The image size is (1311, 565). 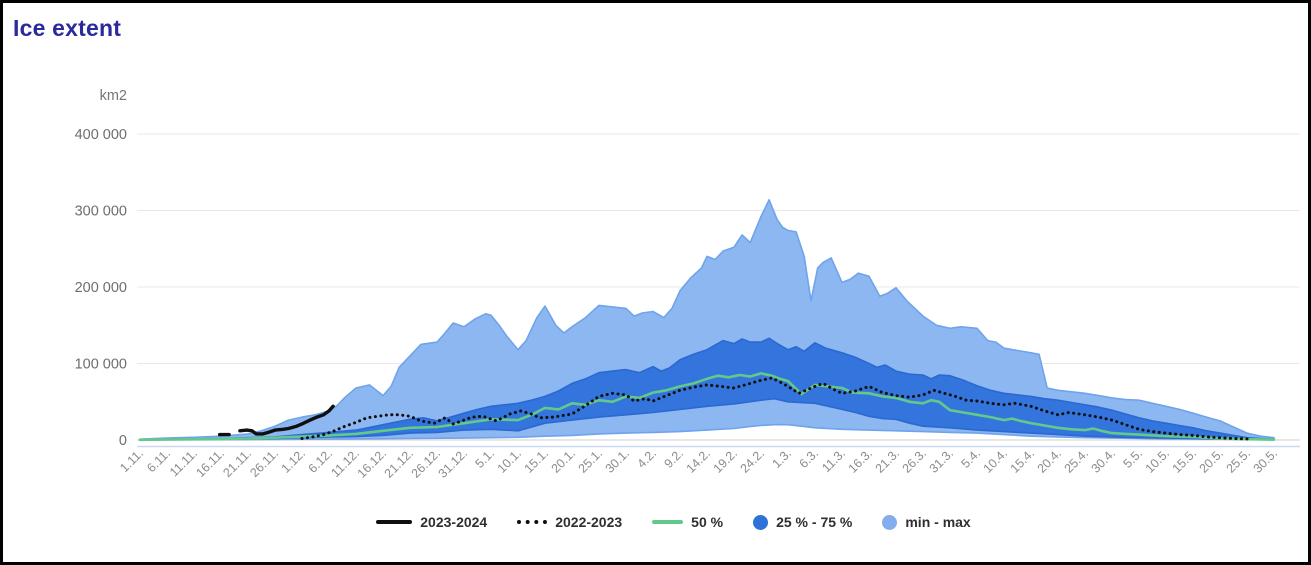 What do you see at coordinates (210, 463) in the screenshot?
I see `x-axis-tick-label: 16.11.` at bounding box center [210, 463].